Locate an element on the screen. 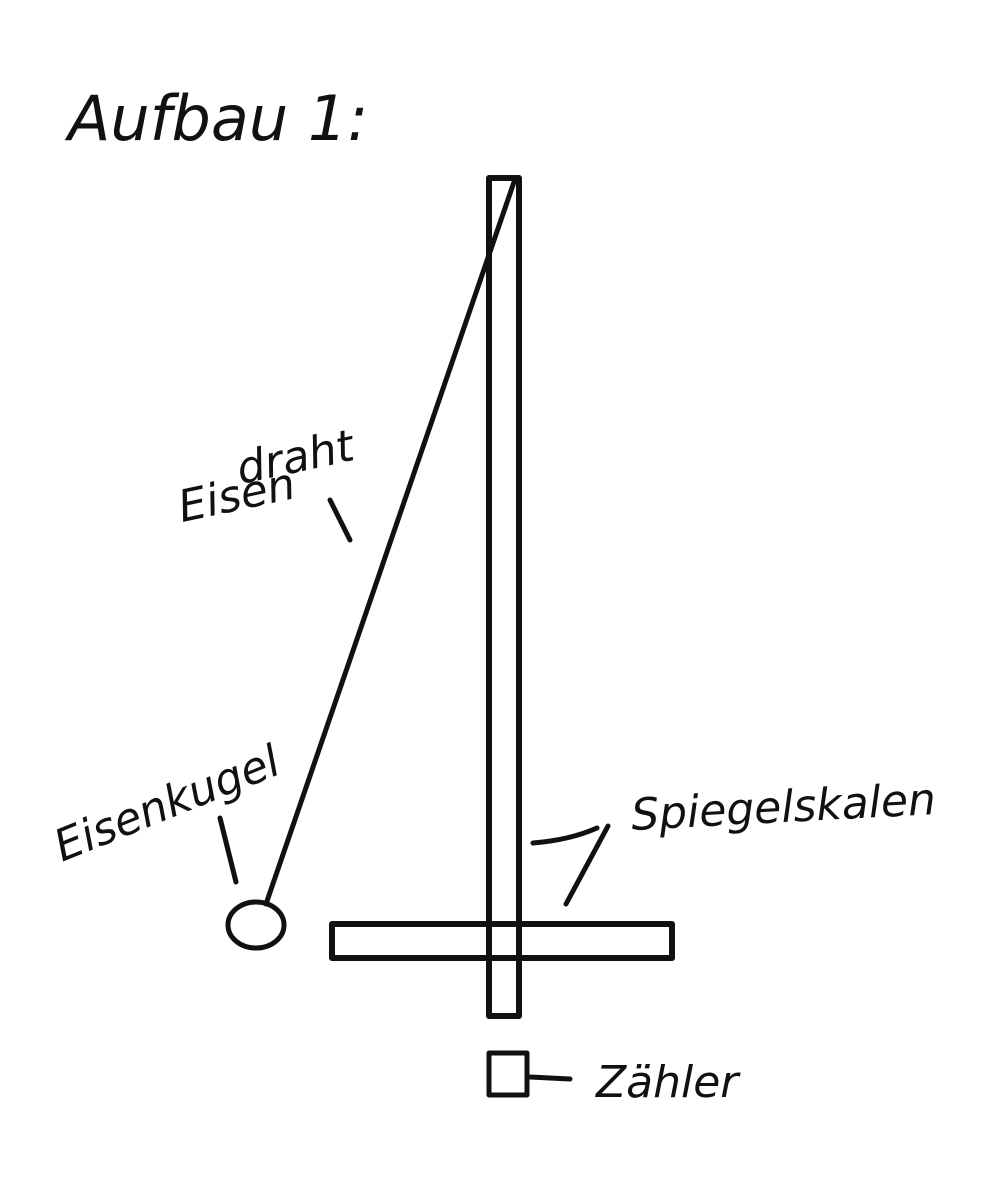 The width and height of the screenshot is (1000, 1198). label-eisenkugel: Eisenkugel is located at coordinates (167, 803).